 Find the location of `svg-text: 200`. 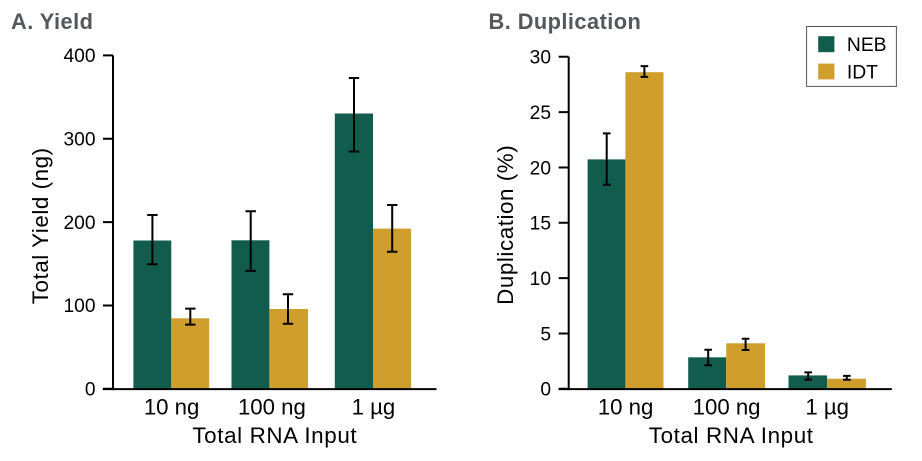

svg-text: 200 is located at coordinates (79, 223).